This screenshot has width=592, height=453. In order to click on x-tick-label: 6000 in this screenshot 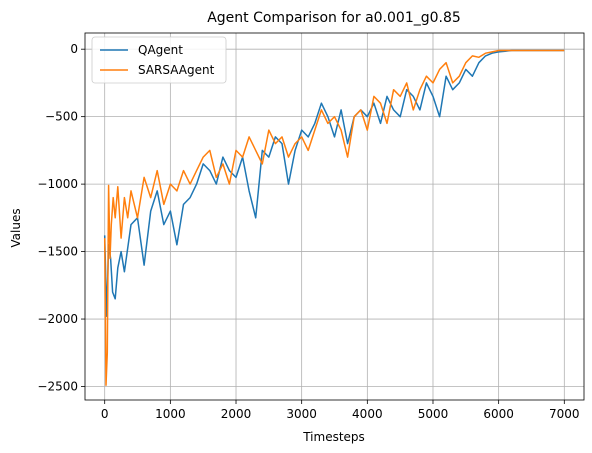, I will do `click(498, 414)`.